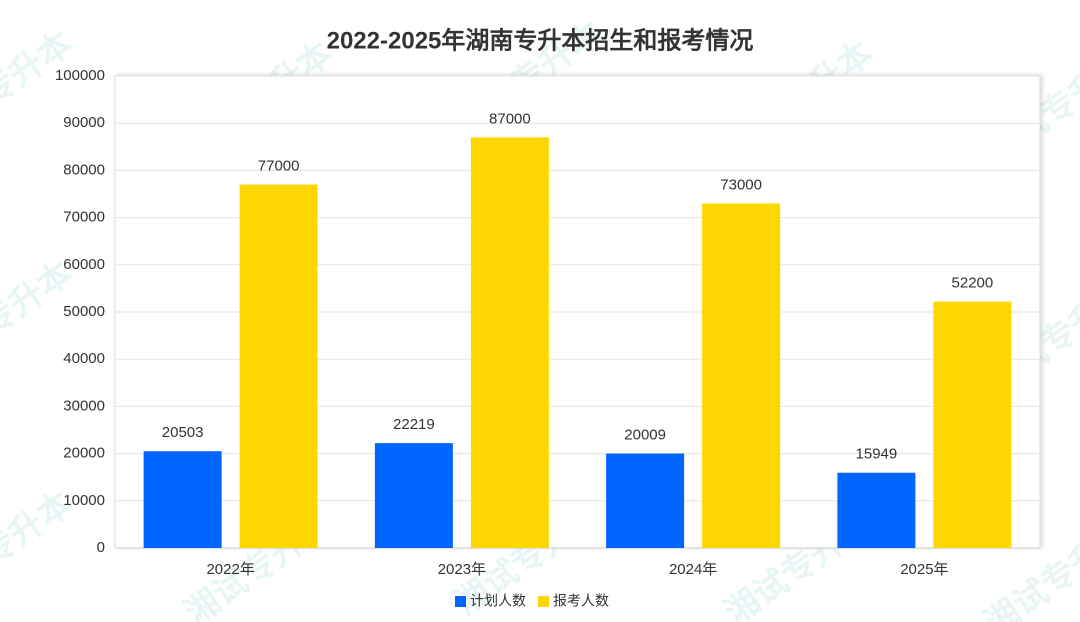 The height and width of the screenshot is (622, 1080). Describe the element at coordinates (510, 118) in the screenshot. I see `data-label: 87000` at that location.